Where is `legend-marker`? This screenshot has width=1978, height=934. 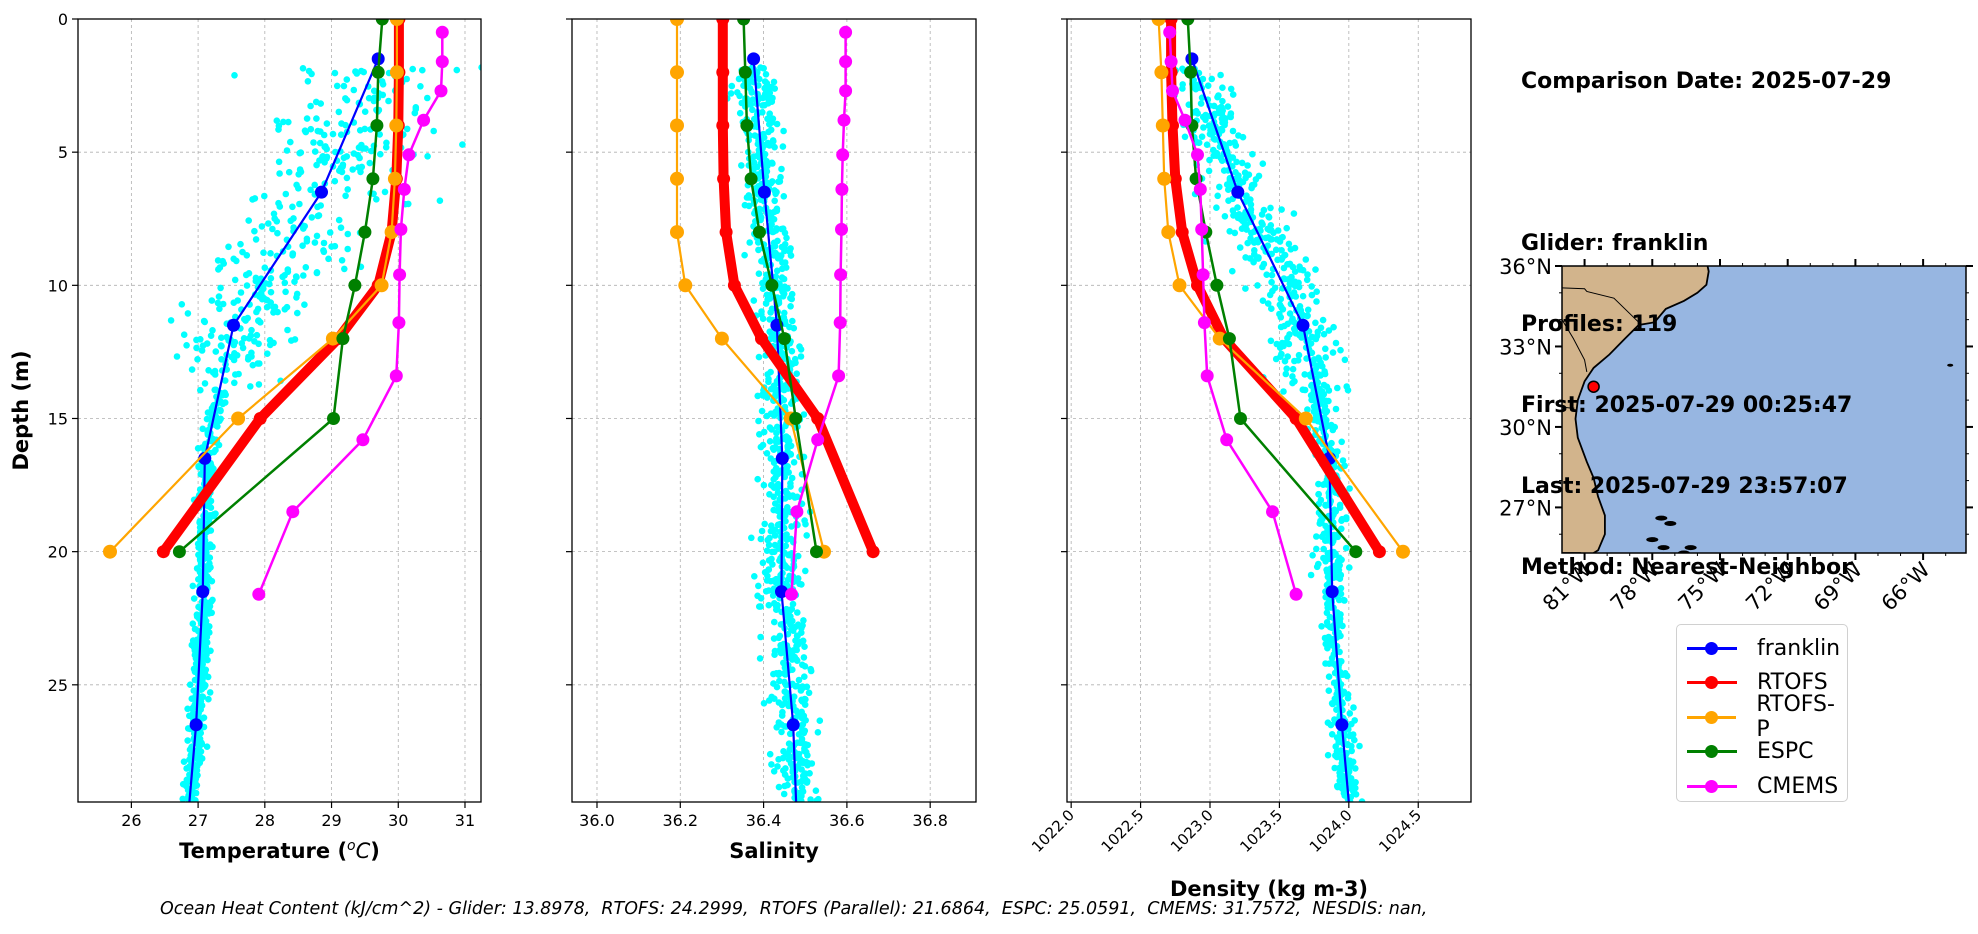 legend-marker is located at coordinates (1711, 682).